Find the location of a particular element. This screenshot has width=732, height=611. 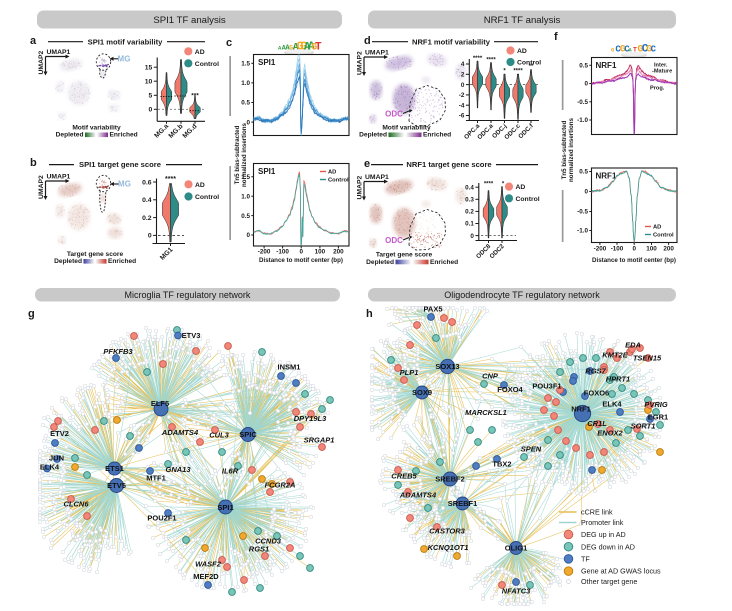

svg-text: b is located at coordinates (33, 163).